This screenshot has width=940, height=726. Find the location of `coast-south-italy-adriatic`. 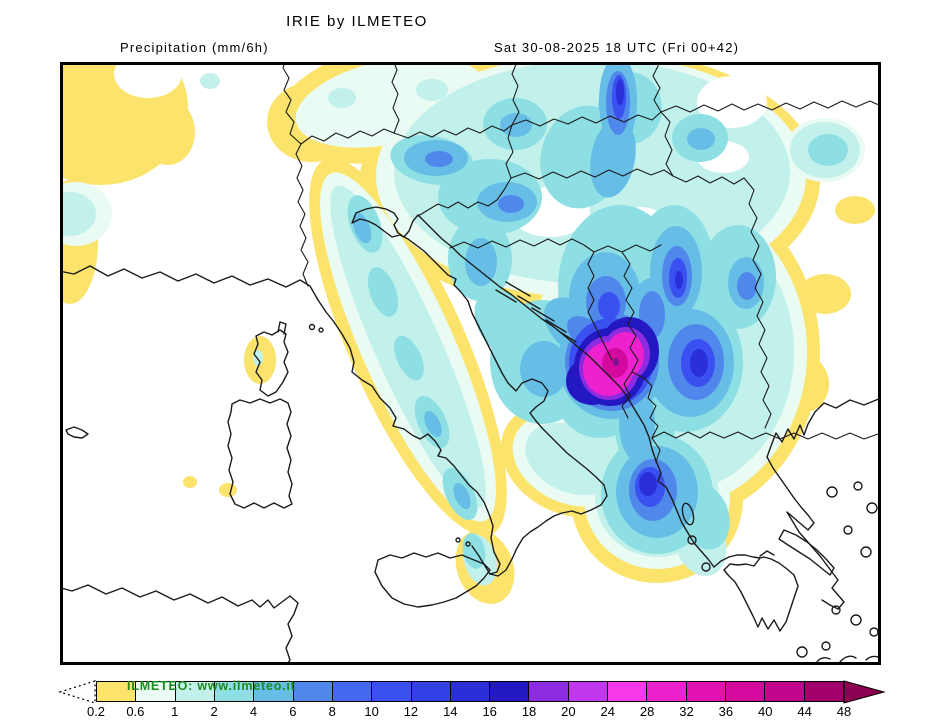

coast-south-italy-adriatic is located at coordinates (479, 391).